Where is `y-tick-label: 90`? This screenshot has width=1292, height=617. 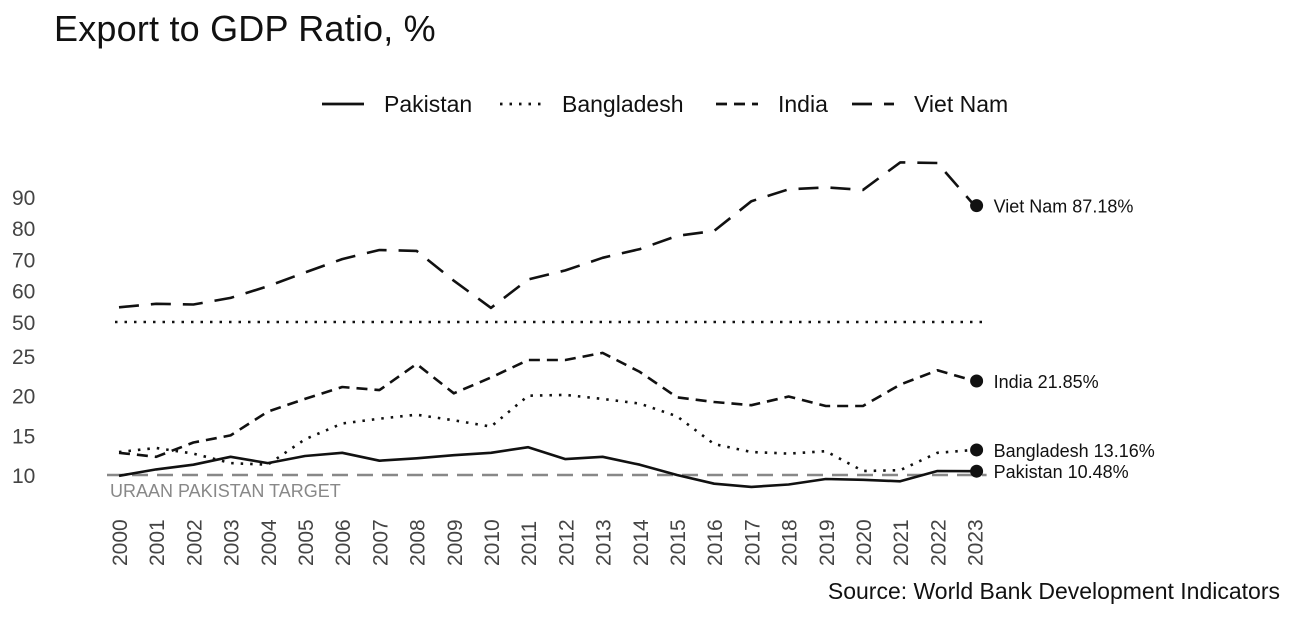
y-tick-label: 90 is located at coordinates (23, 198).